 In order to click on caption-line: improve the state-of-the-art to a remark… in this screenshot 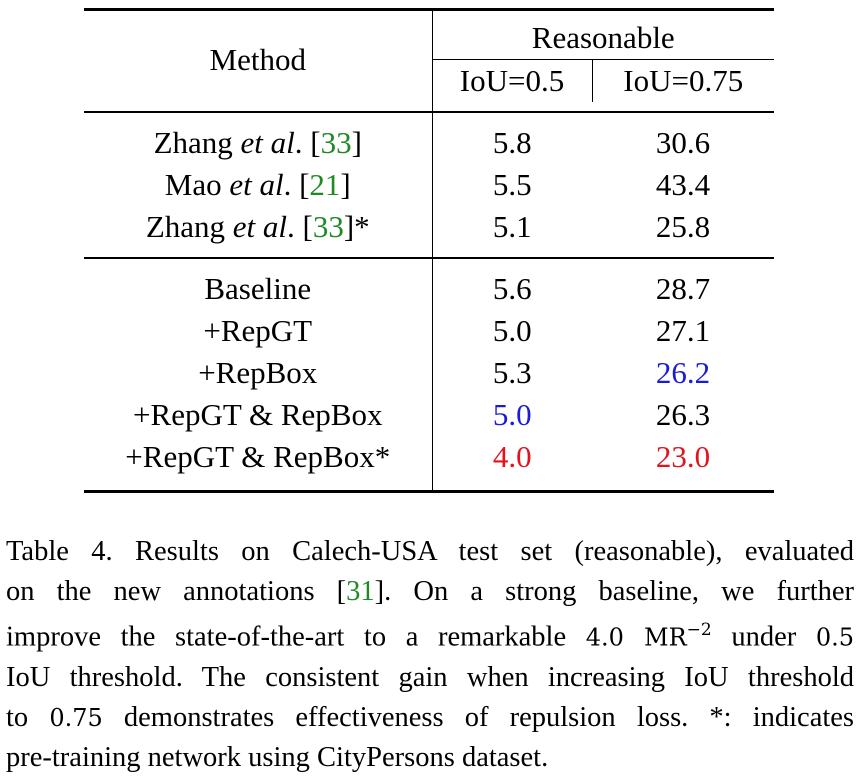, I will do `click(430, 636)`.